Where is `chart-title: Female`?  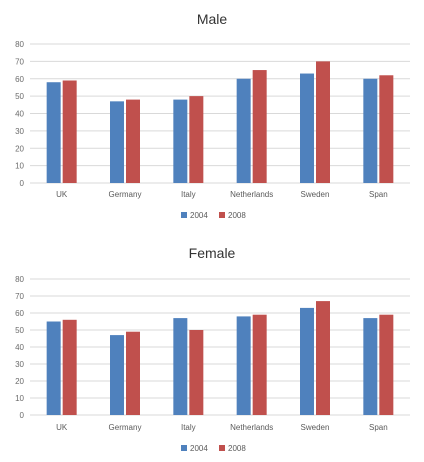
chart-title: Female is located at coordinates (212, 253).